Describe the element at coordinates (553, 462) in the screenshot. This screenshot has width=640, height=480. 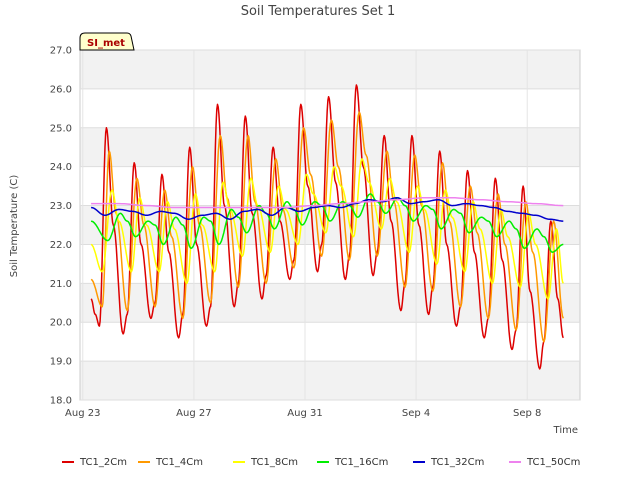
I see `legend-label: TC1_50Cm` at that location.